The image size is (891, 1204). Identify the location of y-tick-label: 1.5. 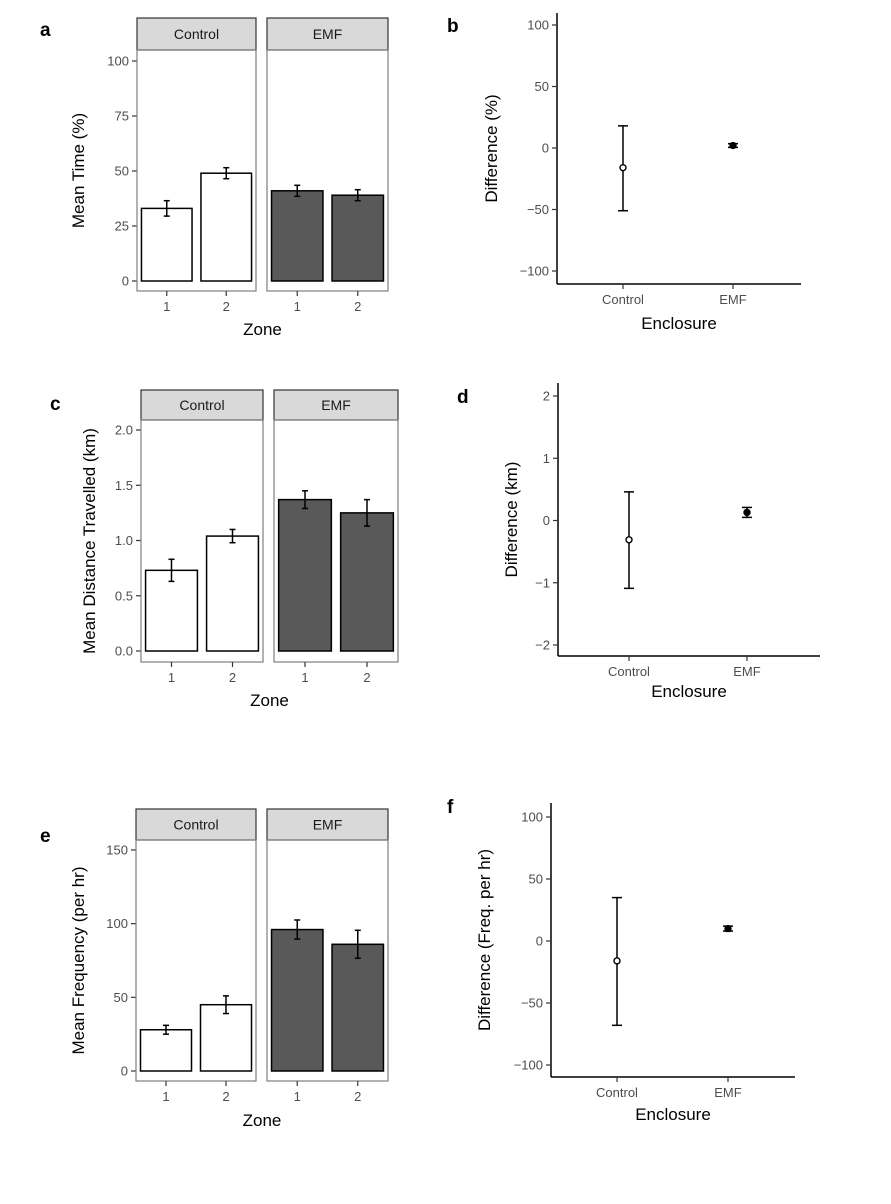
(124, 485).